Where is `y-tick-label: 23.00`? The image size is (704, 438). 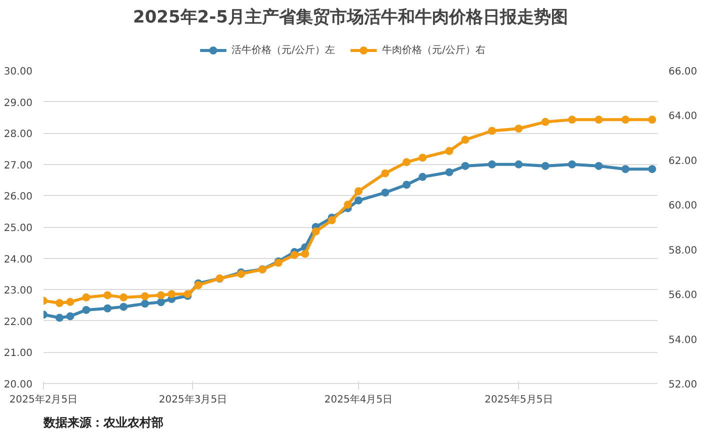
y-tick-label: 23.00 is located at coordinates (18, 291).